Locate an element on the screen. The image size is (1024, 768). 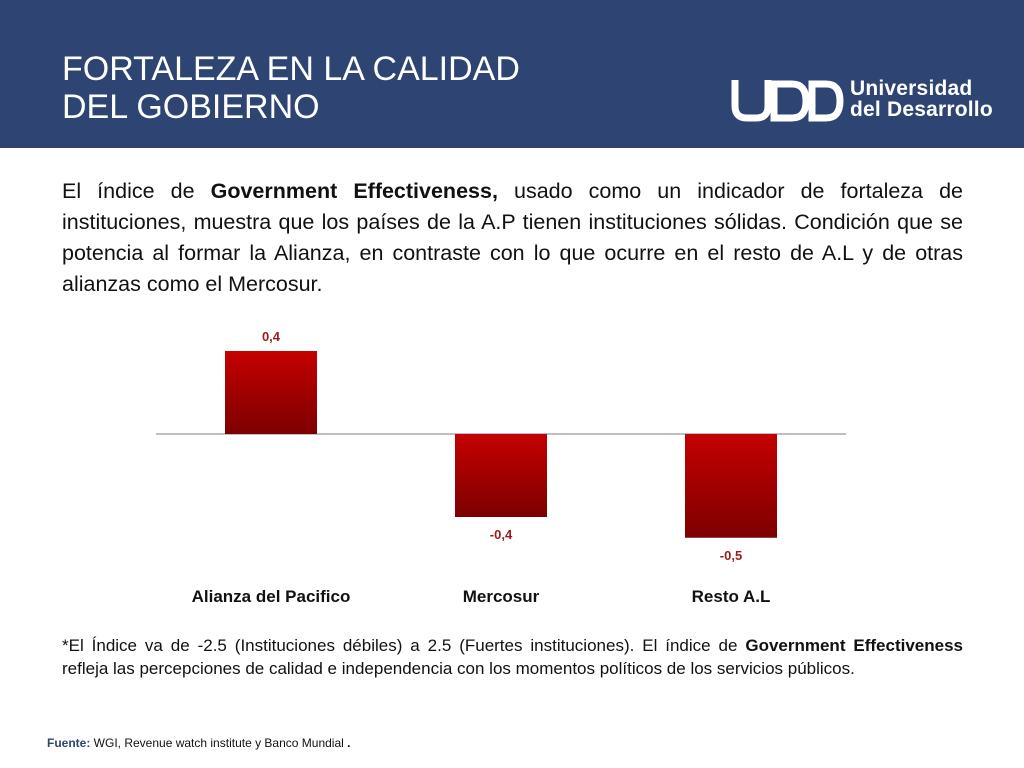
logo-text: Universidad del Desarrollo is located at coordinates (921, 99).